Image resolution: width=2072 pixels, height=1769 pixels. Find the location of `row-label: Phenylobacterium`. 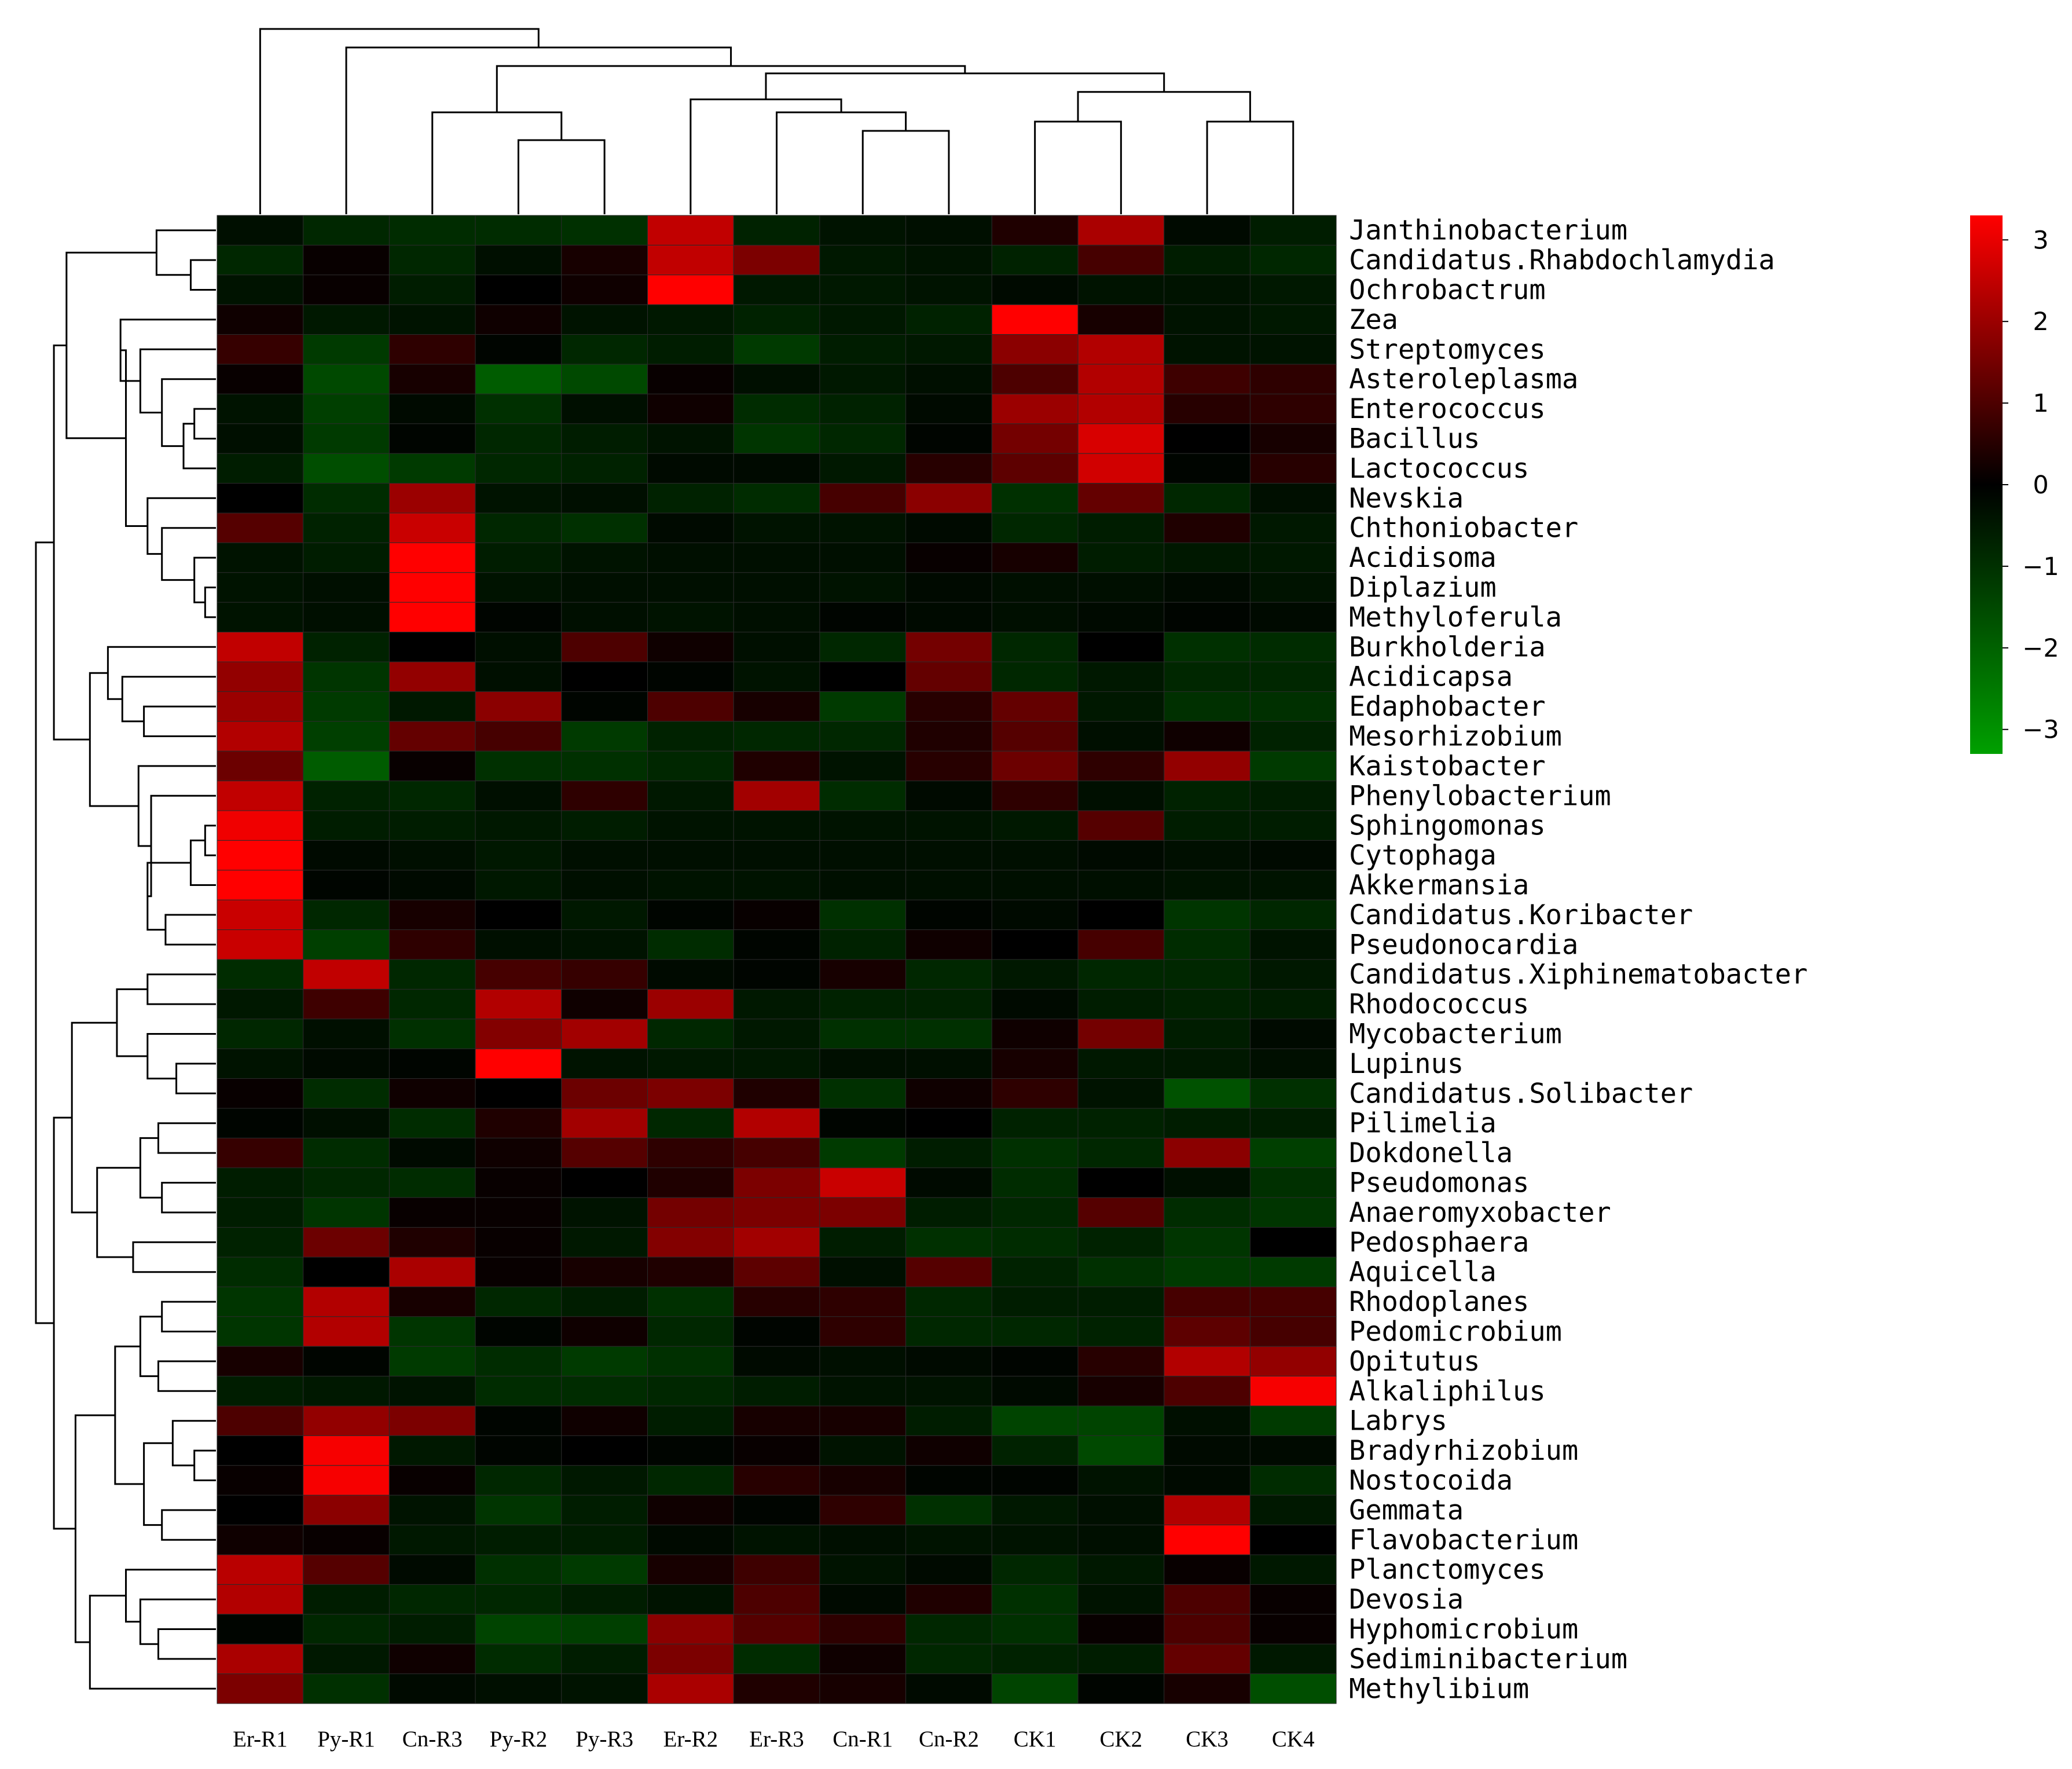

row-label: Phenylobacterium is located at coordinates (1480, 796).